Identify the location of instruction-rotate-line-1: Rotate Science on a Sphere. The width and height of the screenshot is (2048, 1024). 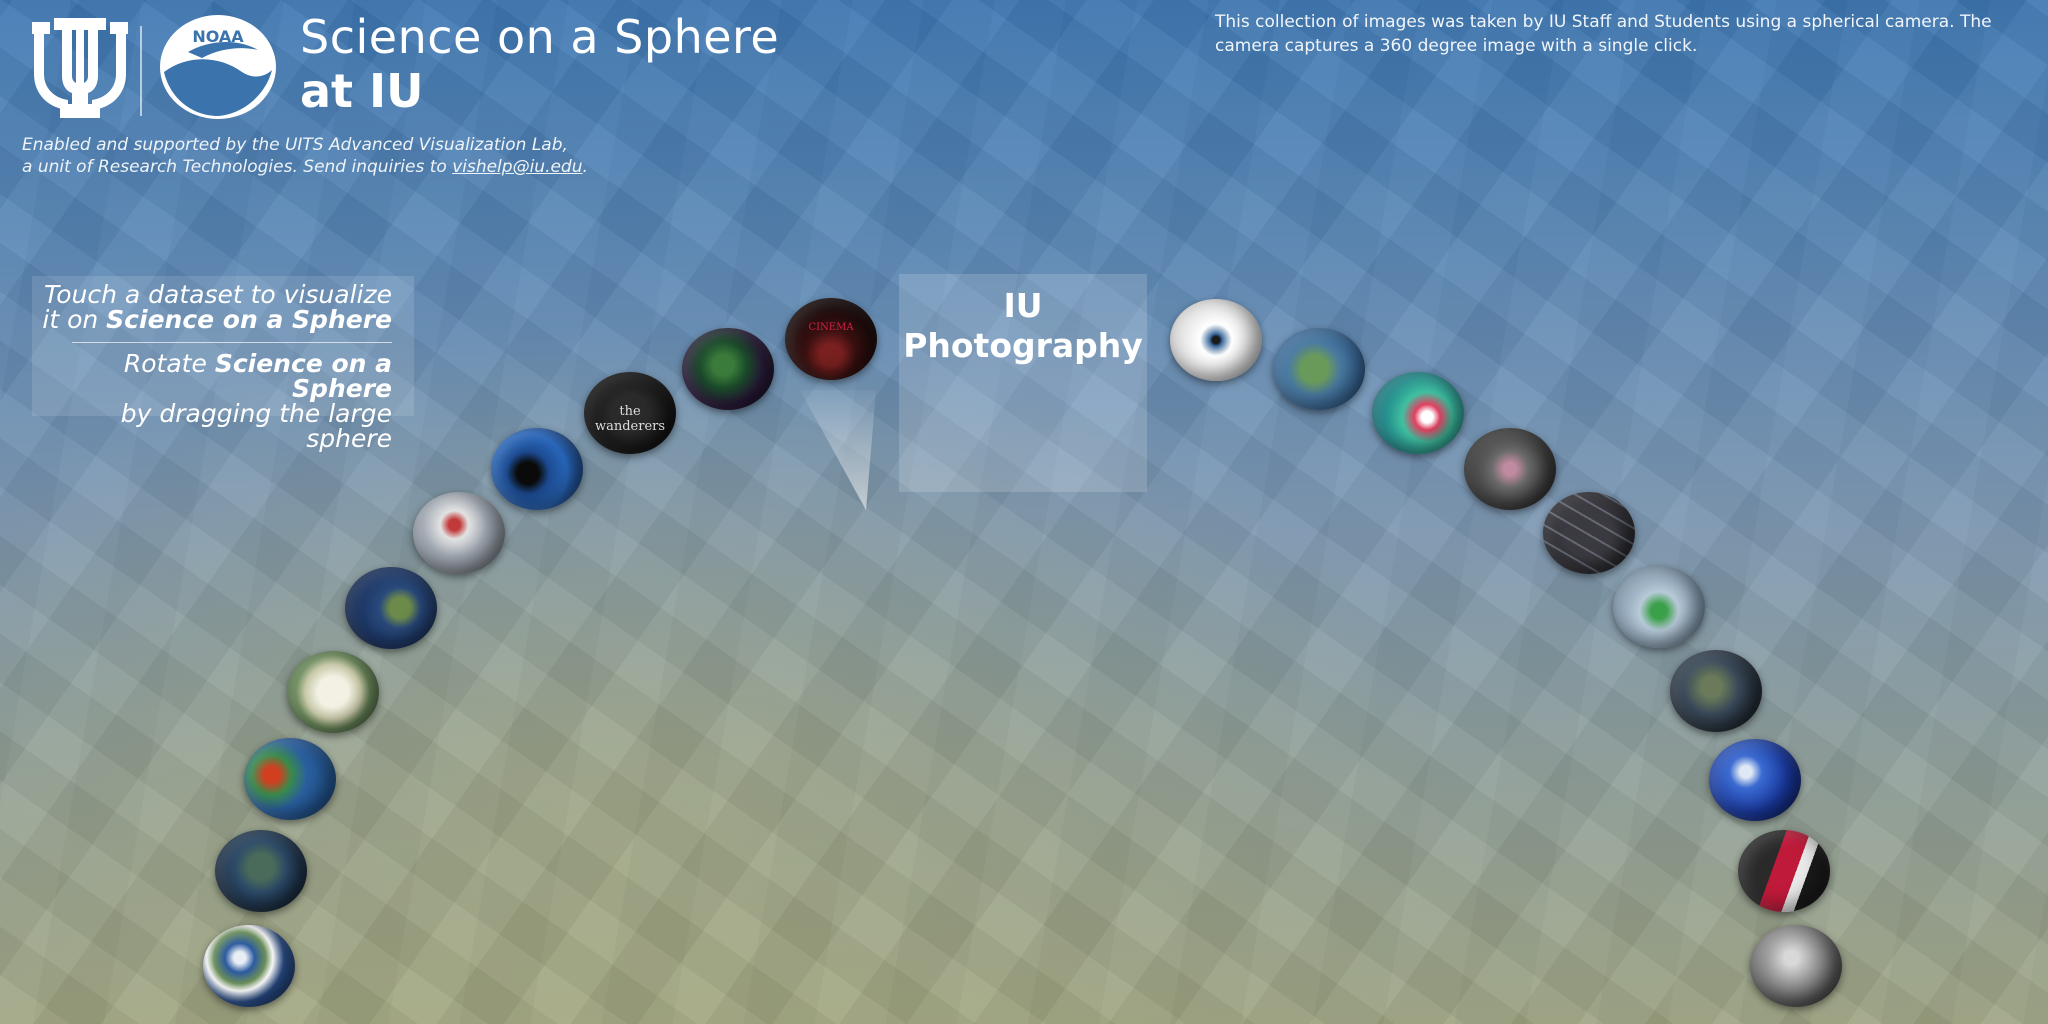
(212, 376).